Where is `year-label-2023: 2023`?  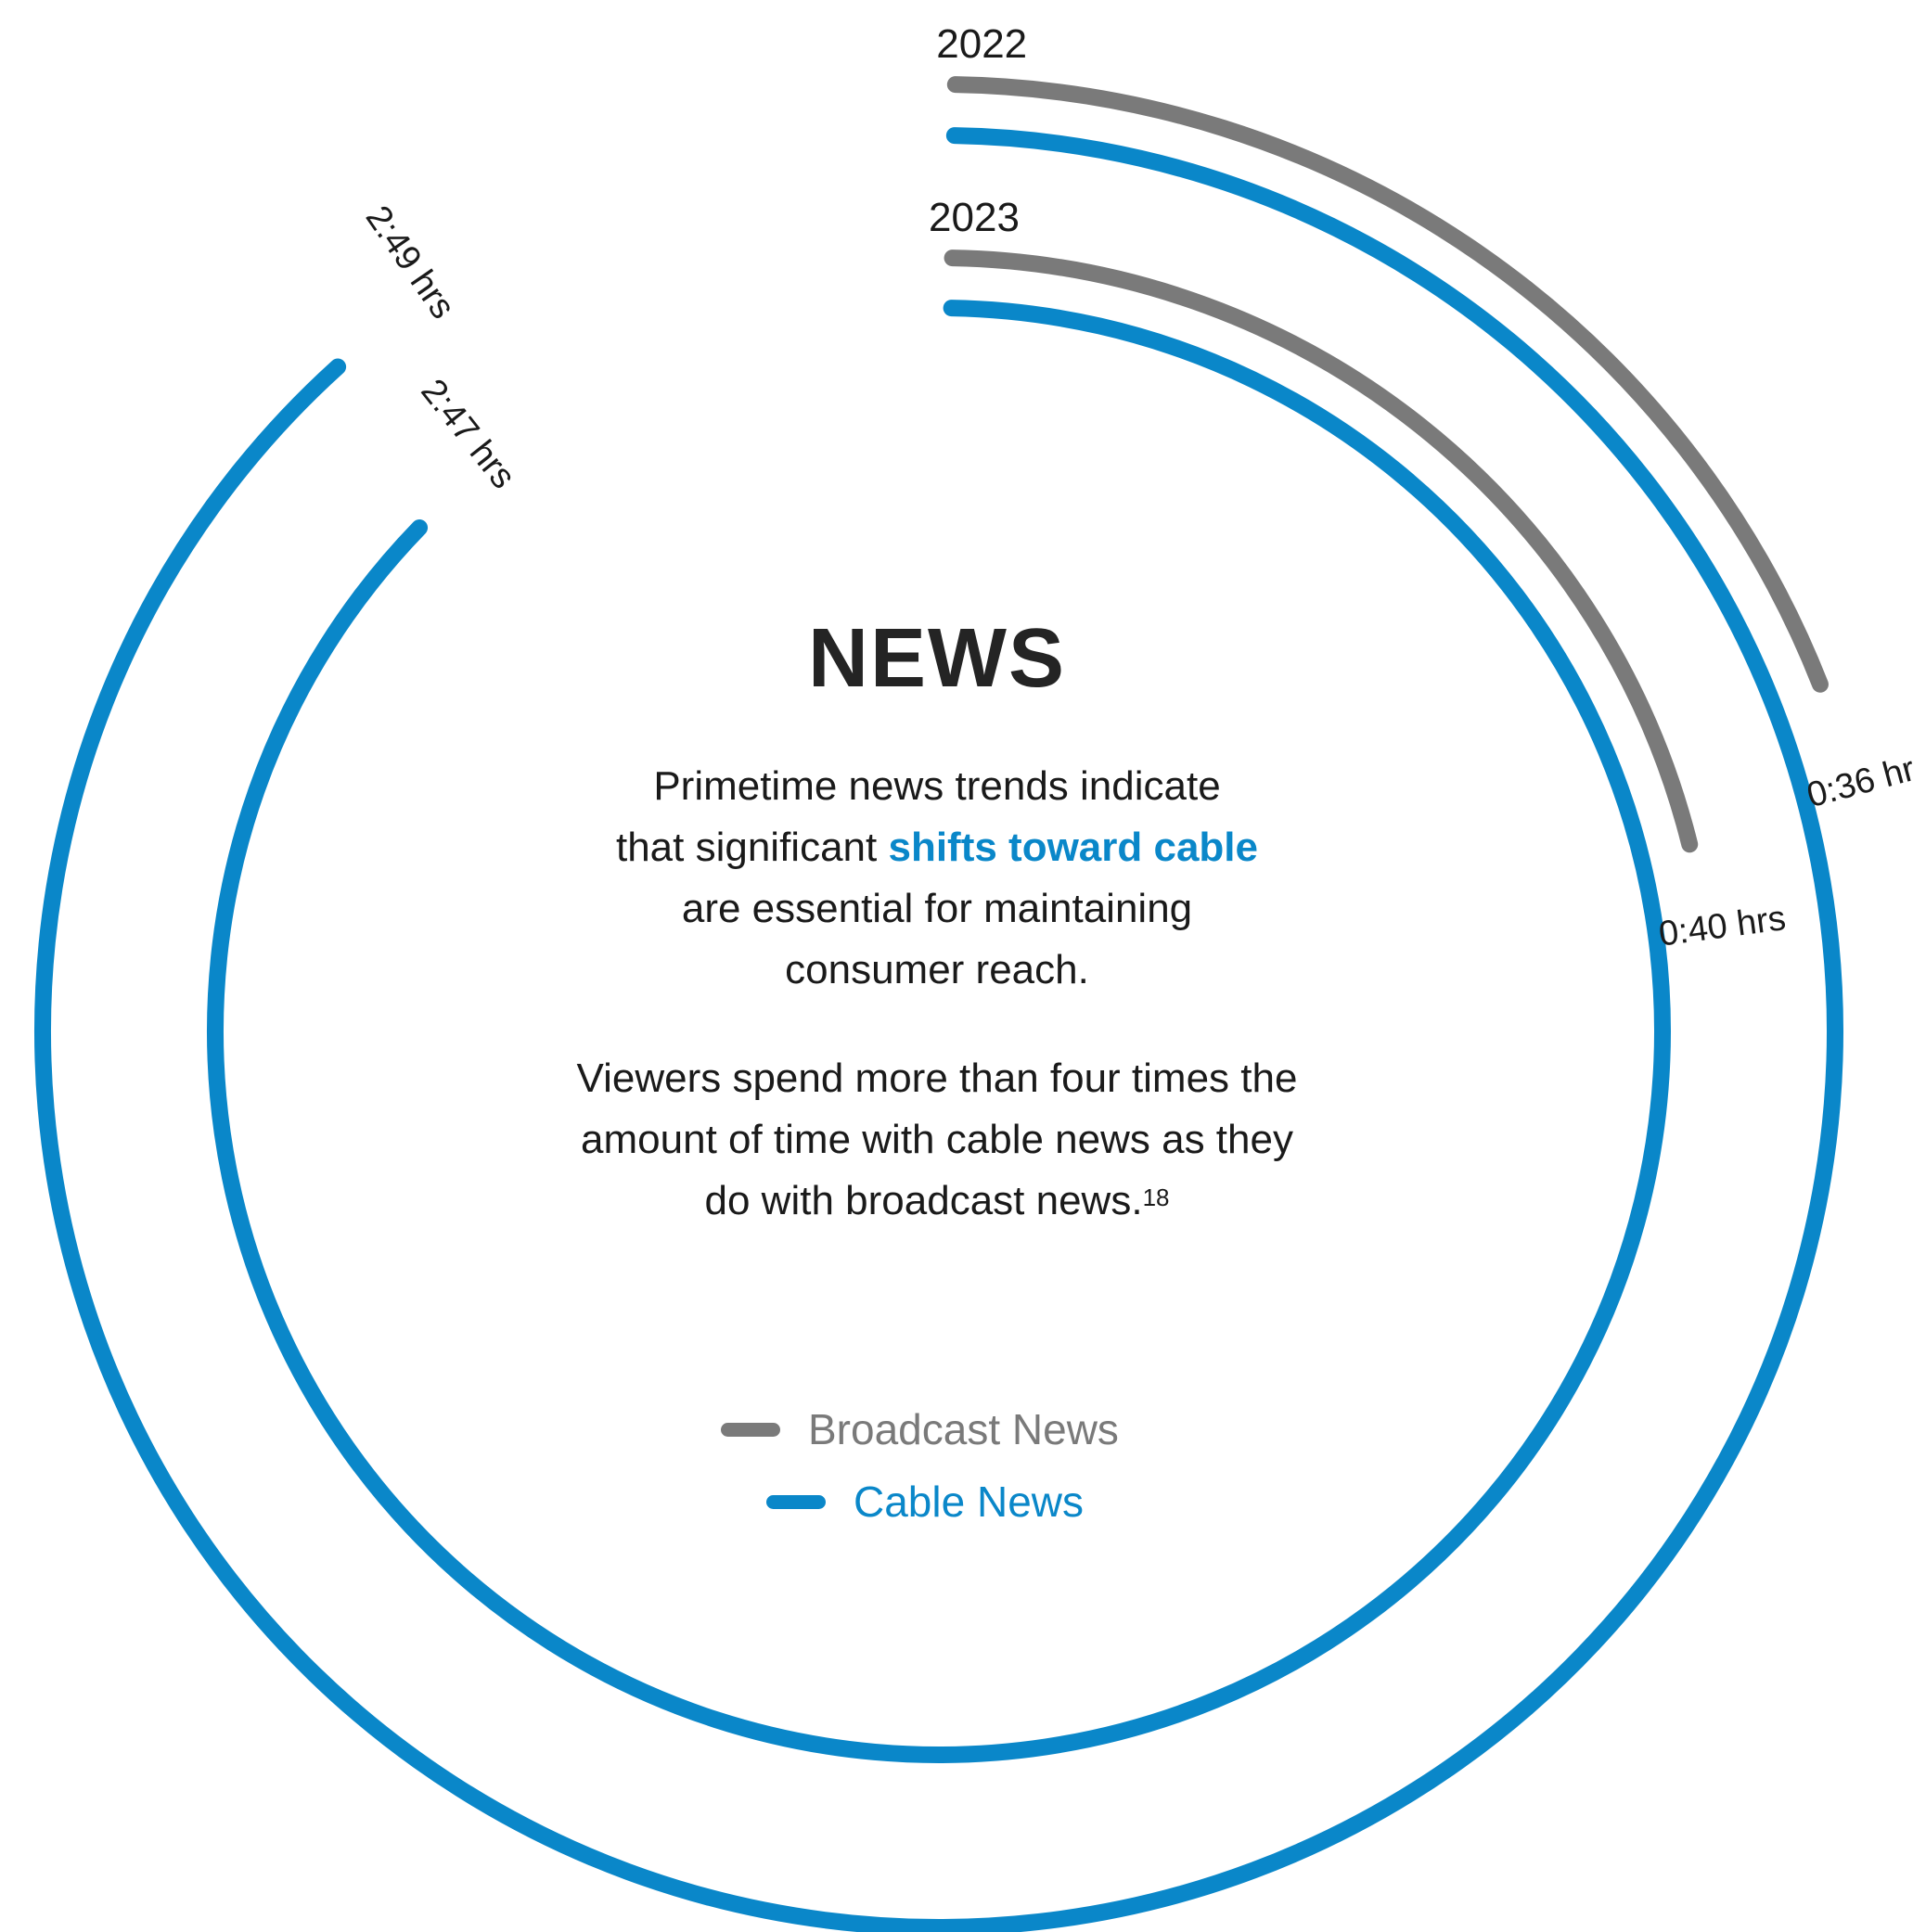 year-label-2023: 2023 is located at coordinates (974, 217).